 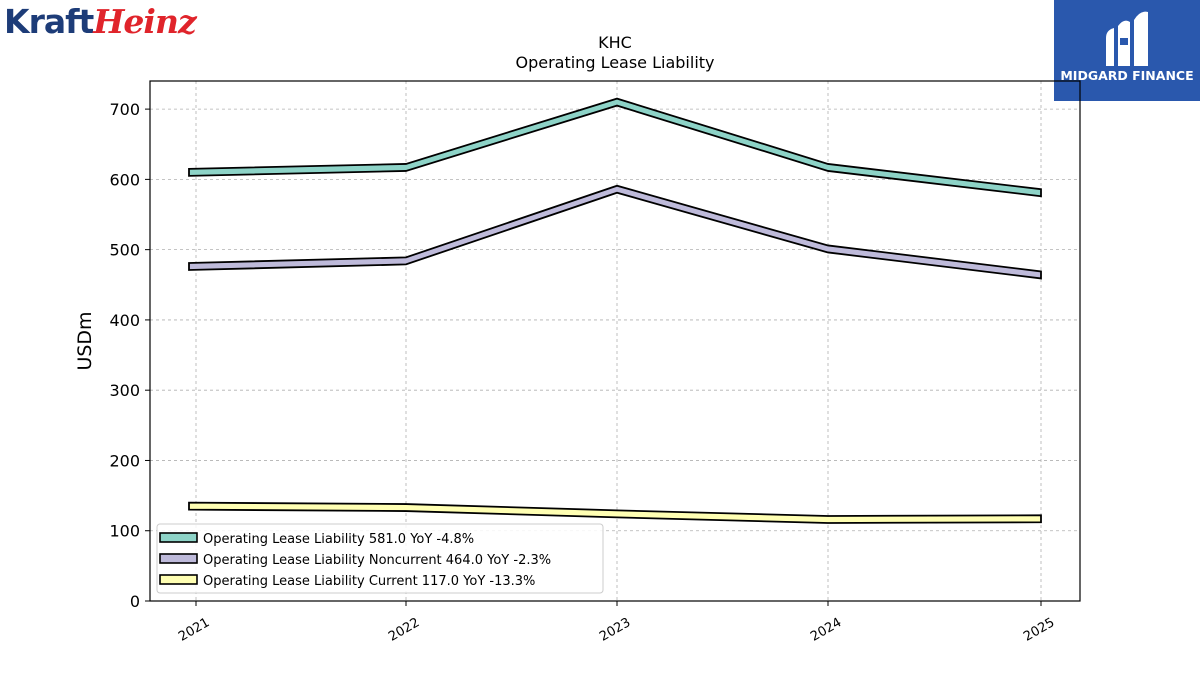 I want to click on y-tick-label: 200, so click(x=124, y=460).